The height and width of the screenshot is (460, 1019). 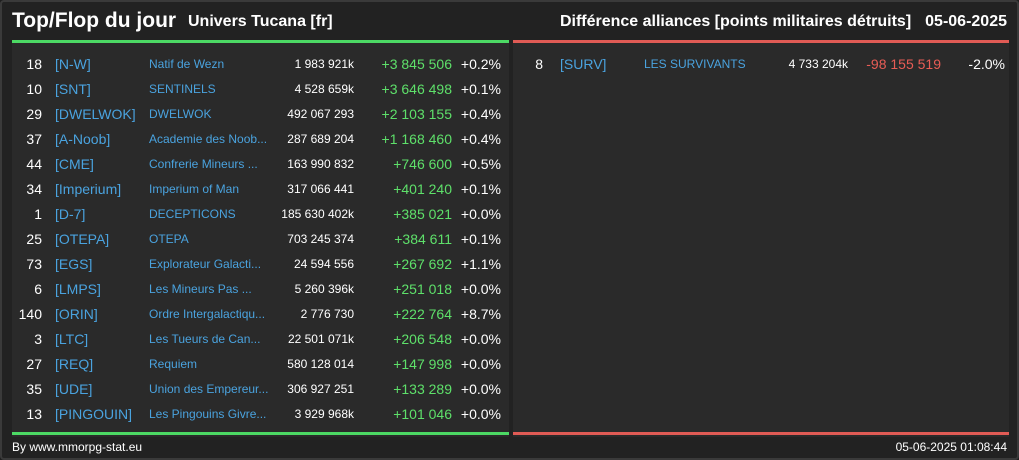 I want to click on alliance-diff-percent: -2.0%, so click(x=986, y=64).